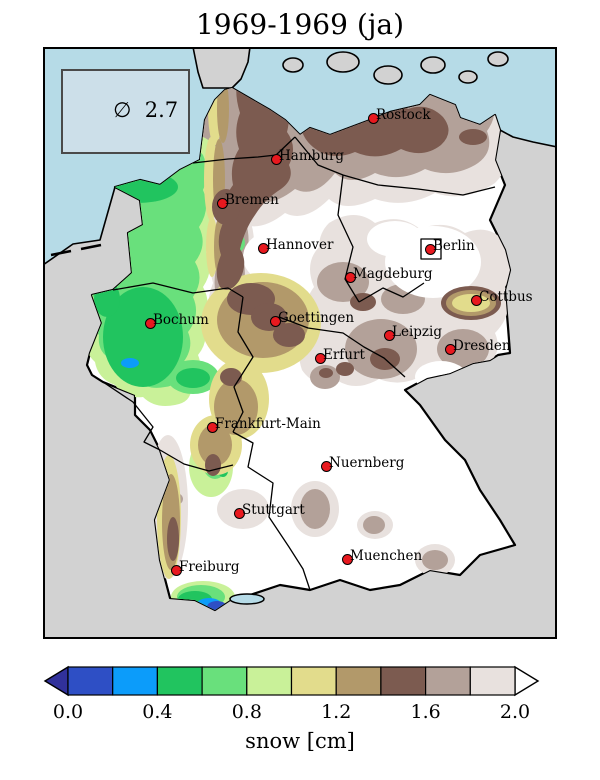 The image size is (600, 780). Describe the element at coordinates (336, 712) in the screenshot. I see `colorbar-tick: 1.2` at that location.